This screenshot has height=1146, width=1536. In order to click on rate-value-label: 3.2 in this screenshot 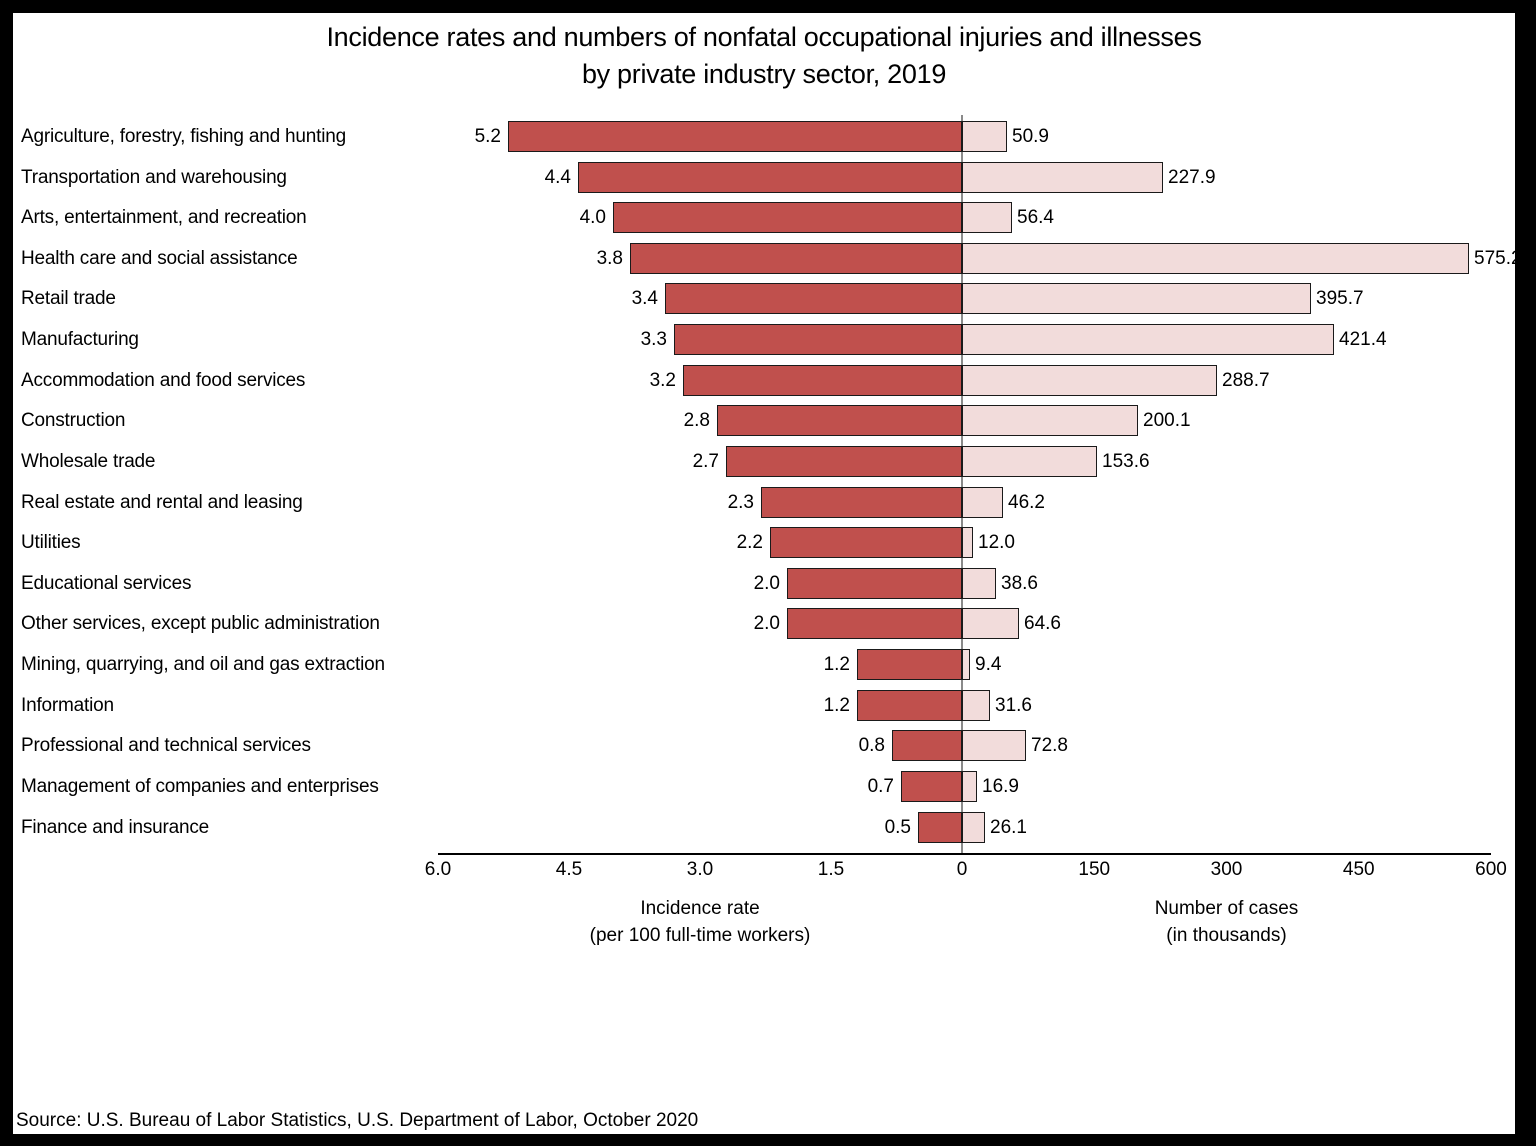, I will do `click(662, 380)`.